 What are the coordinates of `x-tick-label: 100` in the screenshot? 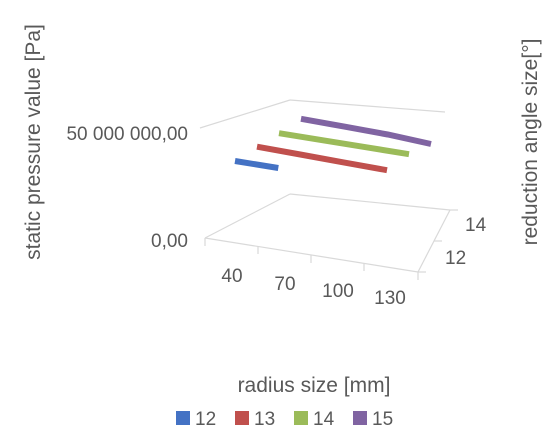 It's located at (338, 291).